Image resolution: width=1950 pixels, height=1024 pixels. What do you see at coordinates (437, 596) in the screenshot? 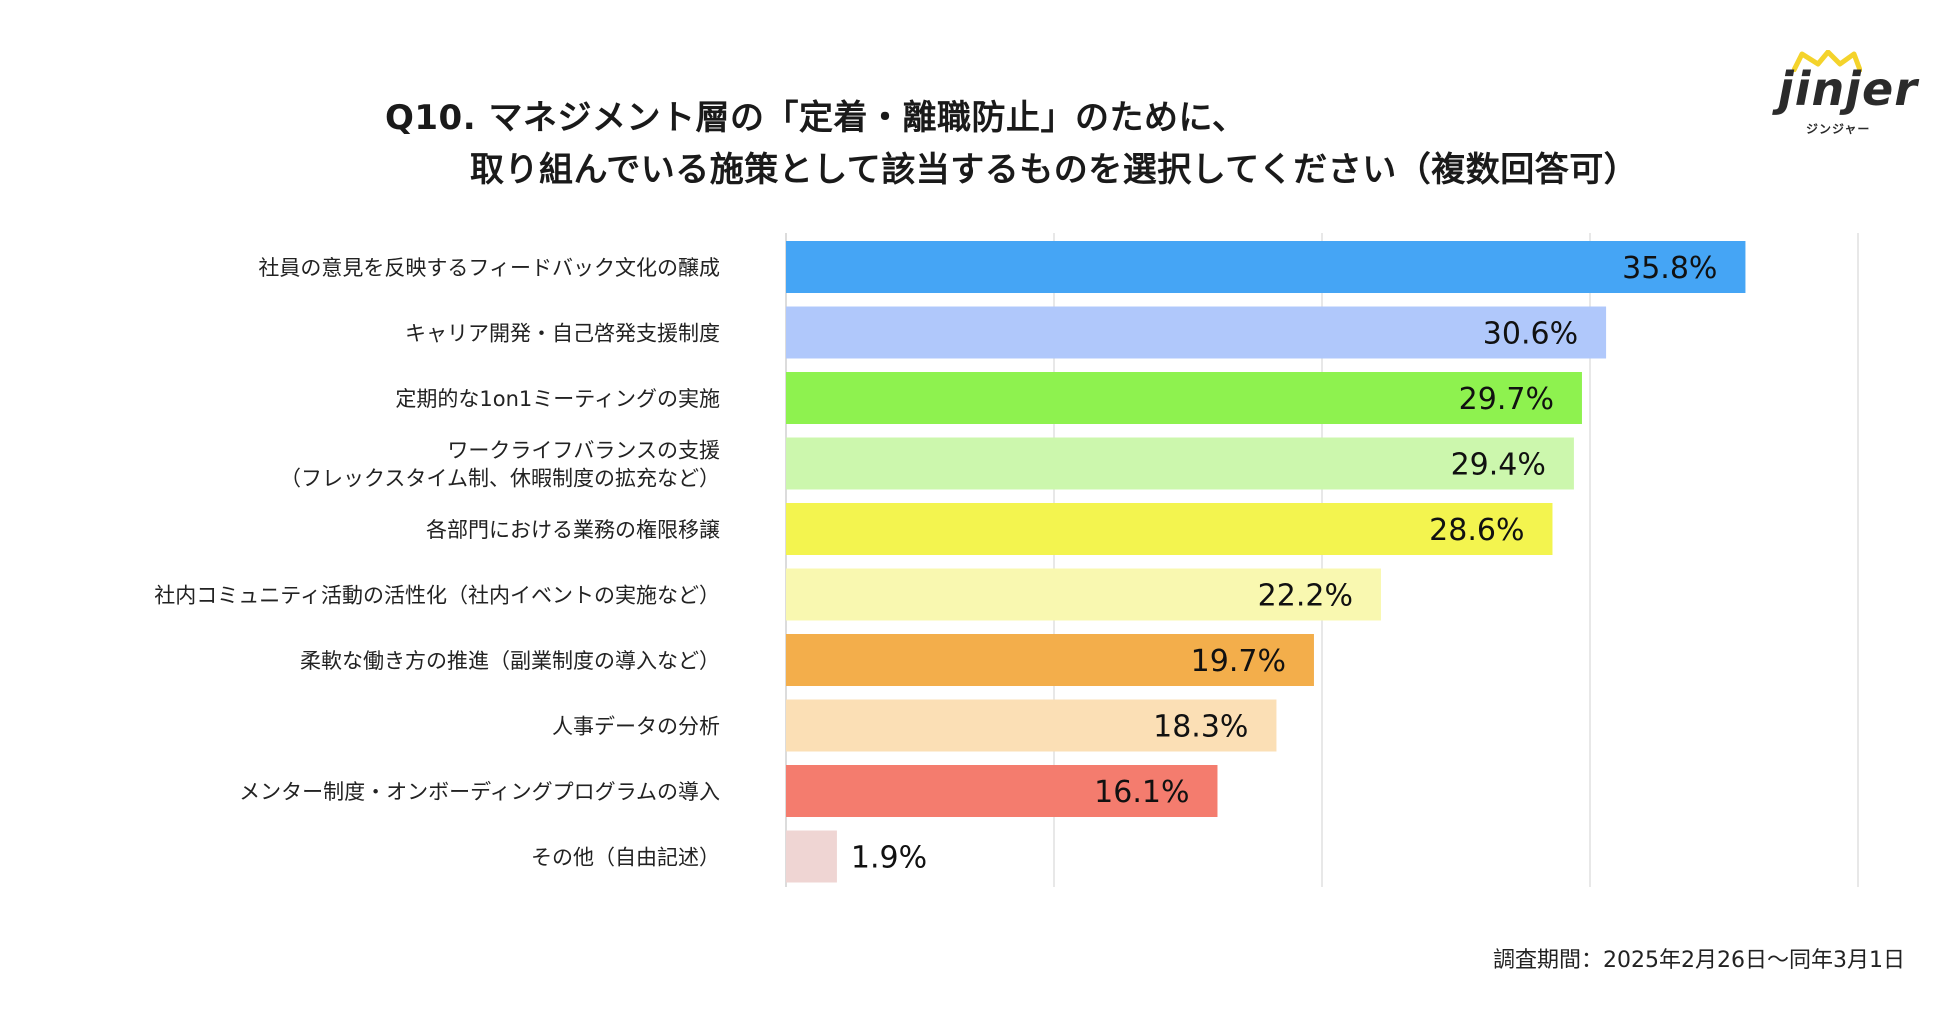
I see `category-label: 社内コミュニティ活動の活性化（社内イベントの実施など）` at bounding box center [437, 596].